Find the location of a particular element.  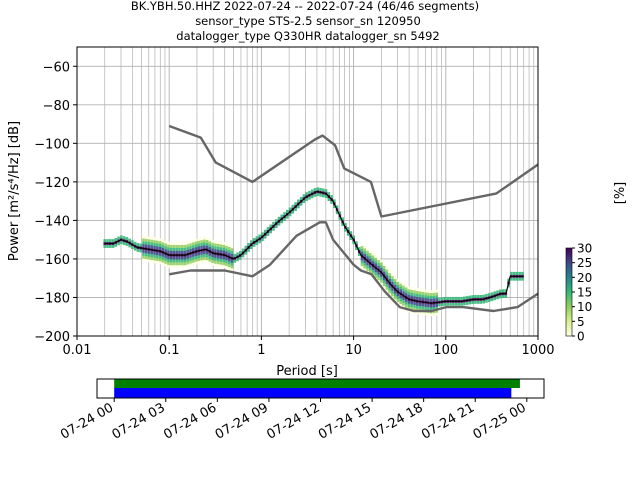

colorbar-label: [%] is located at coordinates (620, 193).